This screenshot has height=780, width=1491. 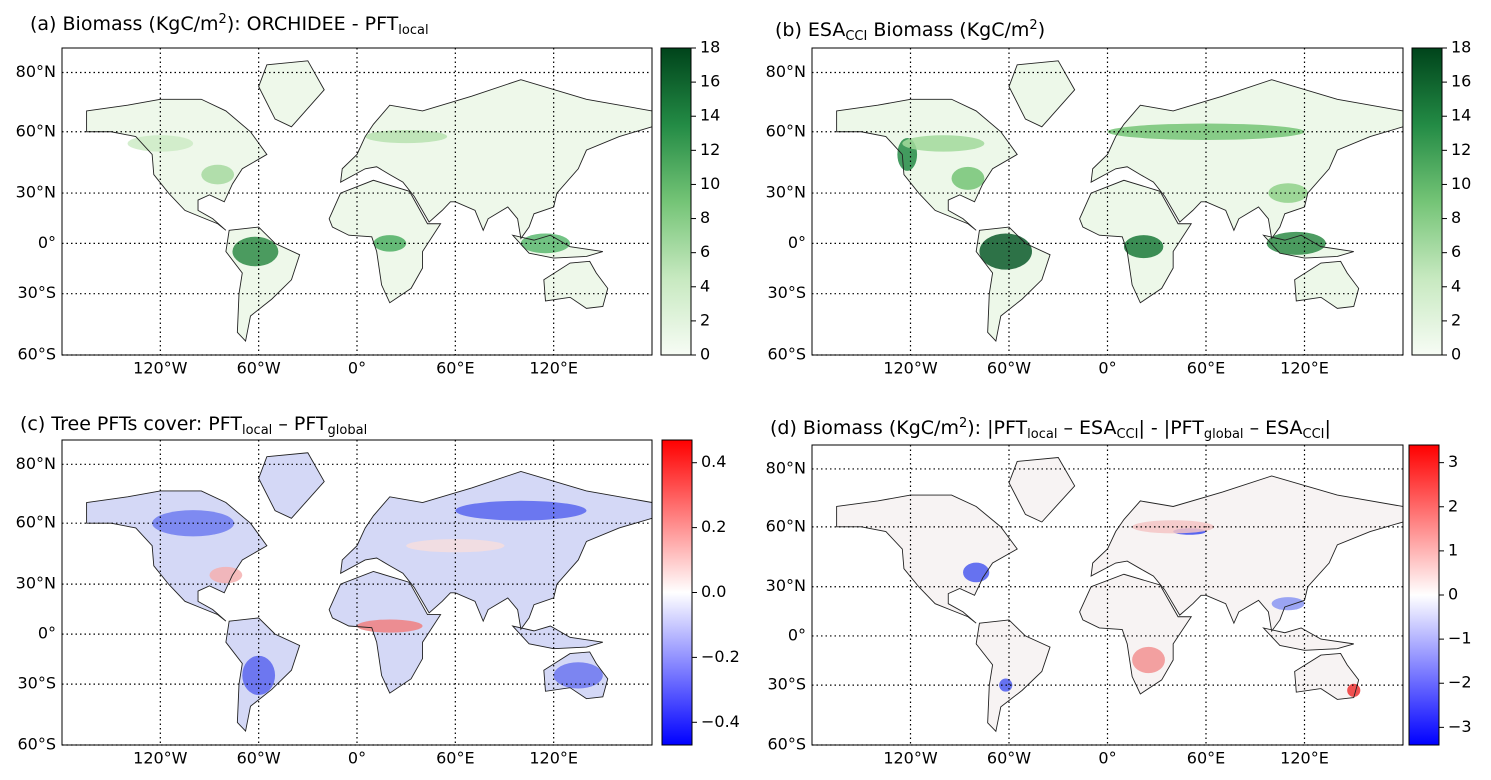 What do you see at coordinates (1456, 217) in the screenshot?
I see `colorbar-tick-label: 8` at bounding box center [1456, 217].